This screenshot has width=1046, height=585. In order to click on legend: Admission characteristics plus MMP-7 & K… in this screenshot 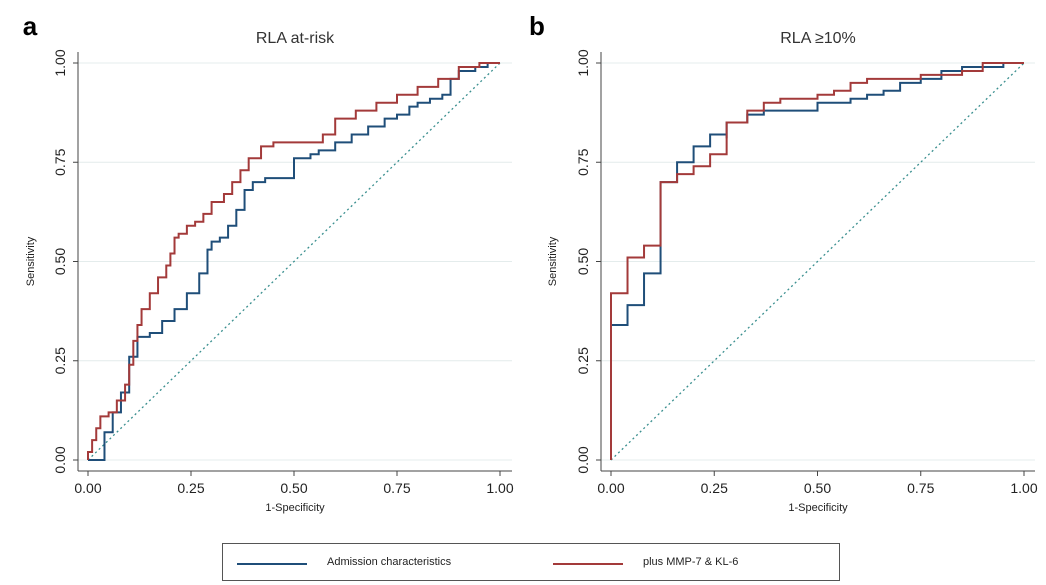, I will do `click(531, 562)`.